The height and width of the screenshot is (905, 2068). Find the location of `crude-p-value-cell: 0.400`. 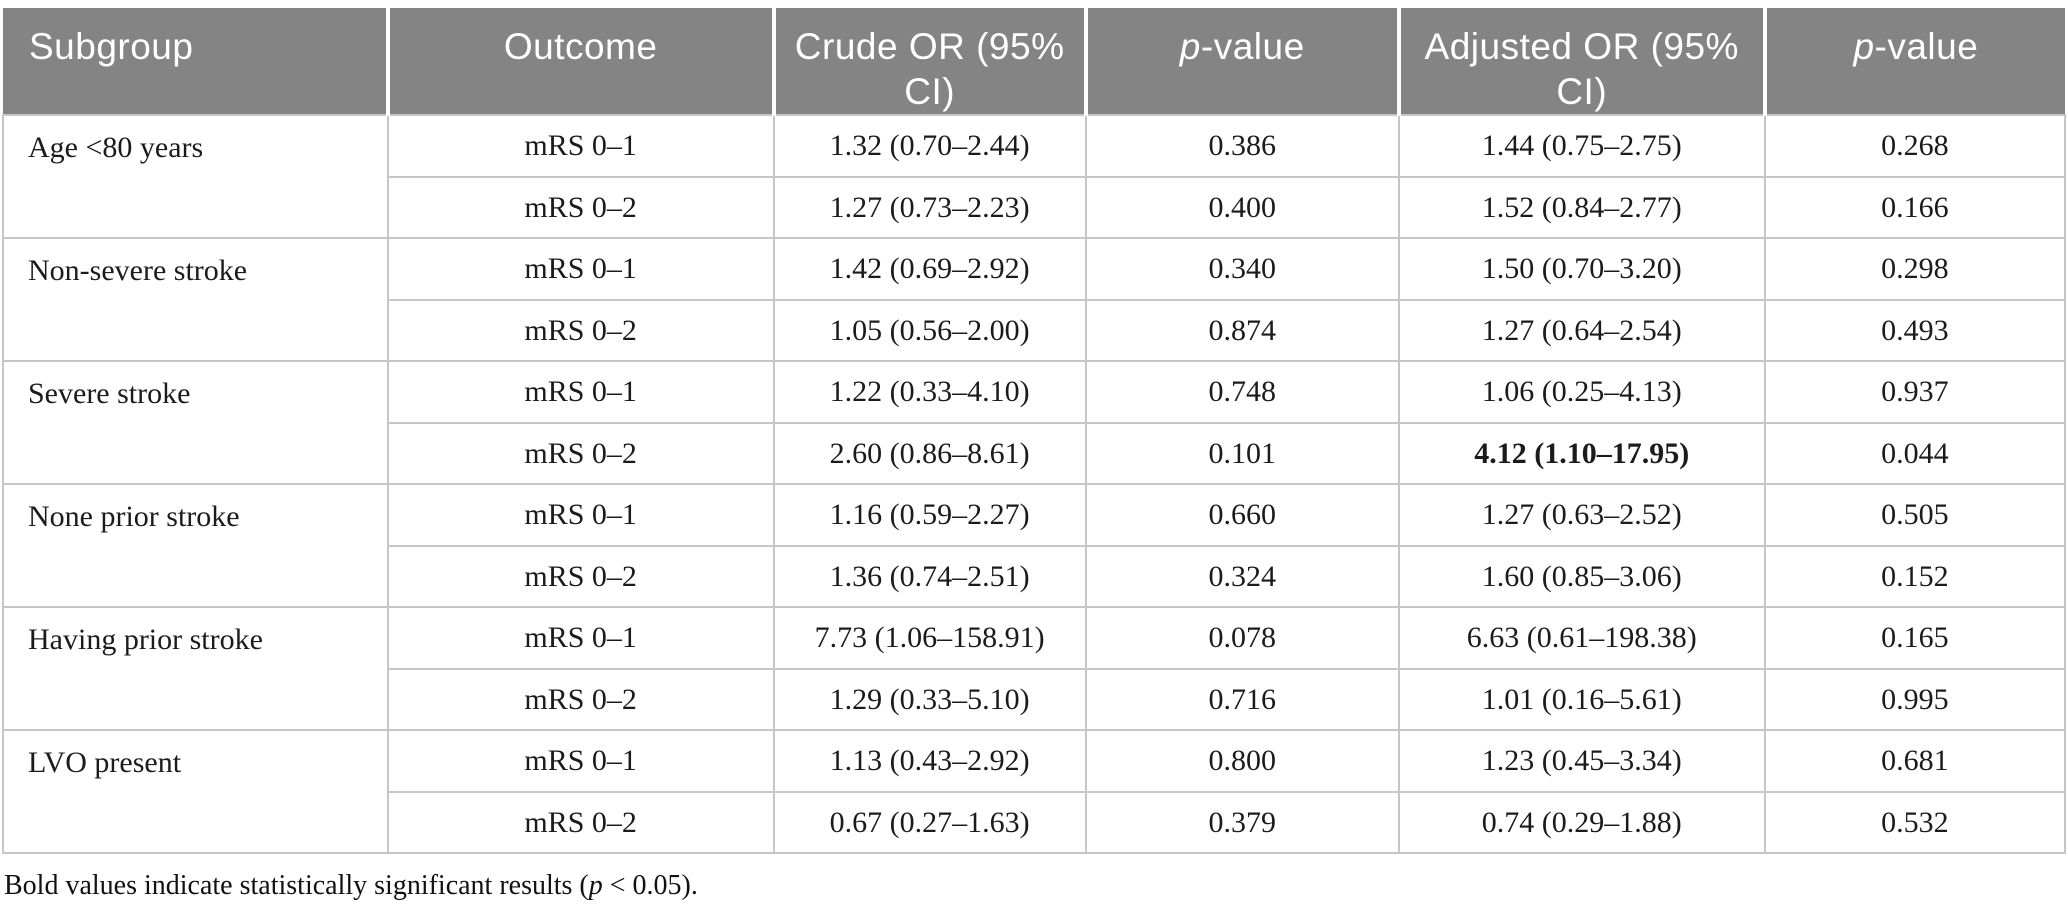

crude-p-value-cell: 0.400 is located at coordinates (1242, 207).